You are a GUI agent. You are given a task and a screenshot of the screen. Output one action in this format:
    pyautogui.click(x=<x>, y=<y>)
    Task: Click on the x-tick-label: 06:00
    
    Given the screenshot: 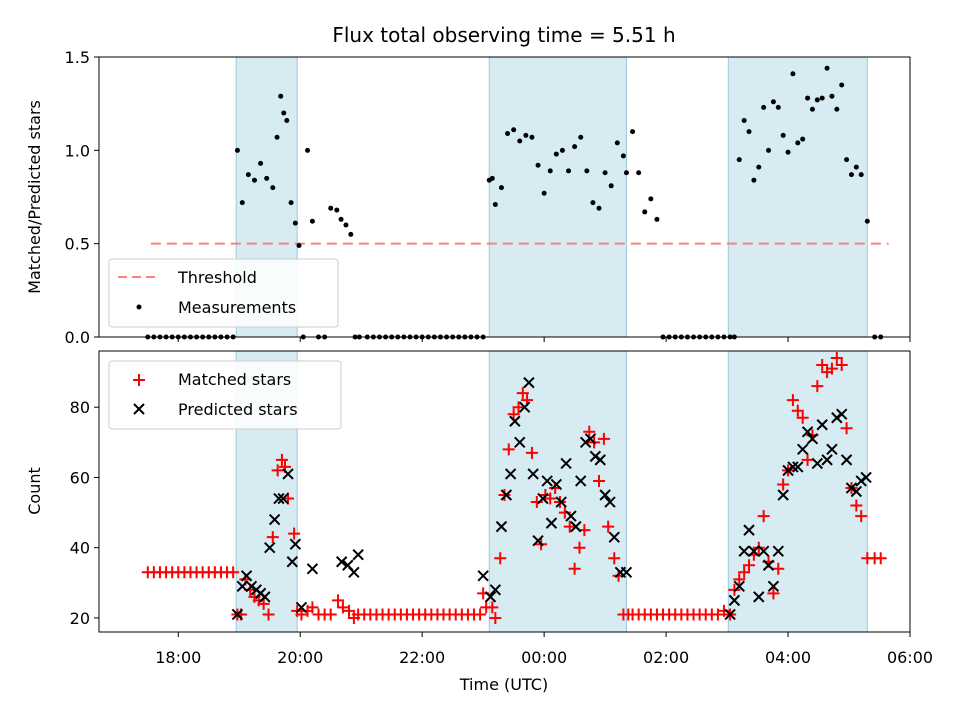 What is the action you would take?
    pyautogui.click(x=910, y=657)
    